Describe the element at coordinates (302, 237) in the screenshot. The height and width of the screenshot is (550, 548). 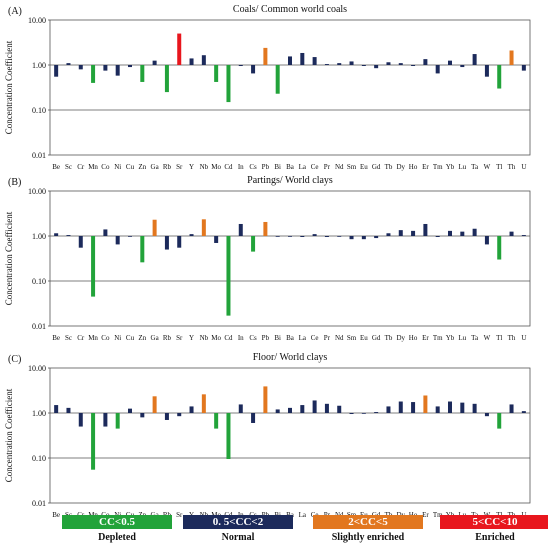
I see `bar-la` at that location.